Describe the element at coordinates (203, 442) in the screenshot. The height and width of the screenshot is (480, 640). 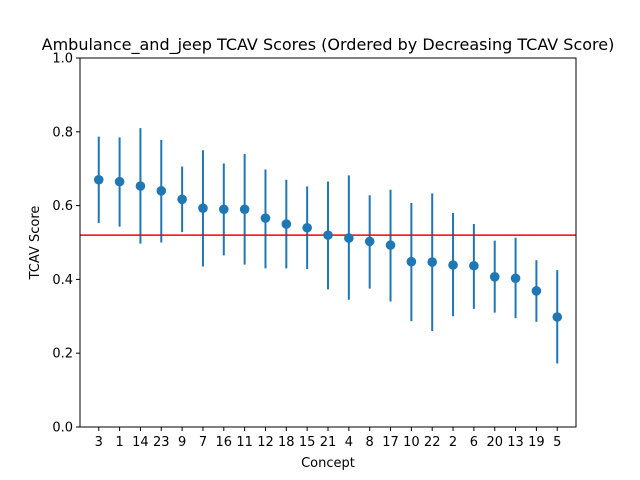
I see `x-tick-label: 7` at that location.